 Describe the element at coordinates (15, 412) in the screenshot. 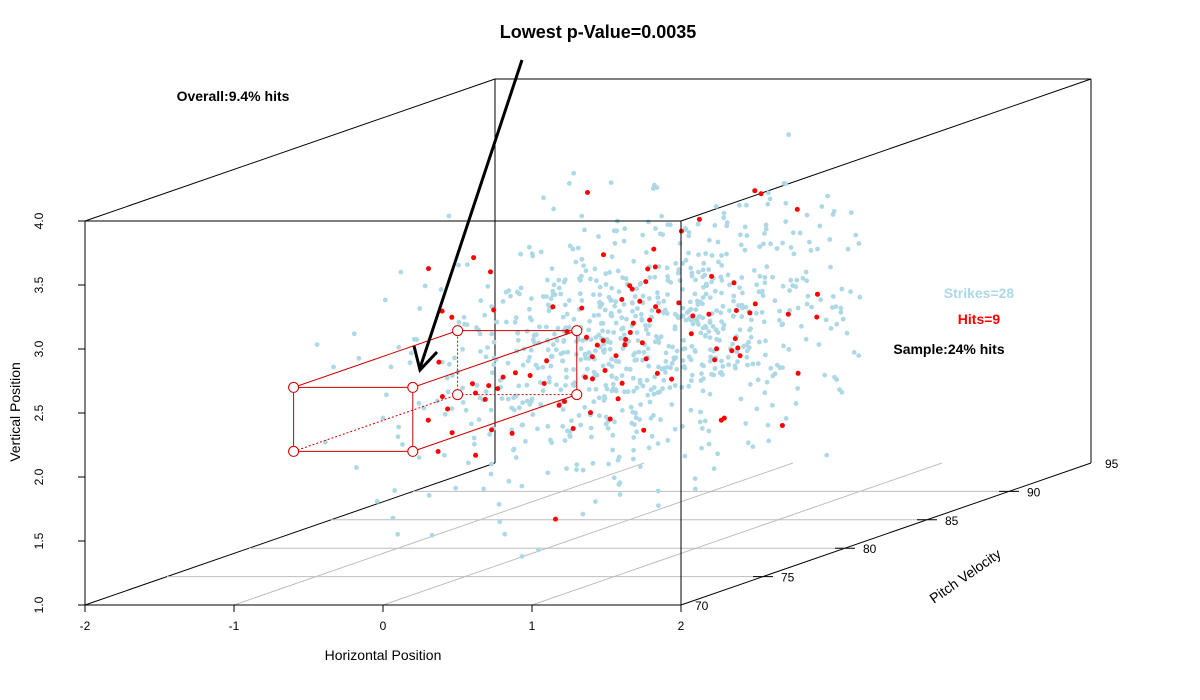

I see `y-axis-title: Vertical Position` at that location.